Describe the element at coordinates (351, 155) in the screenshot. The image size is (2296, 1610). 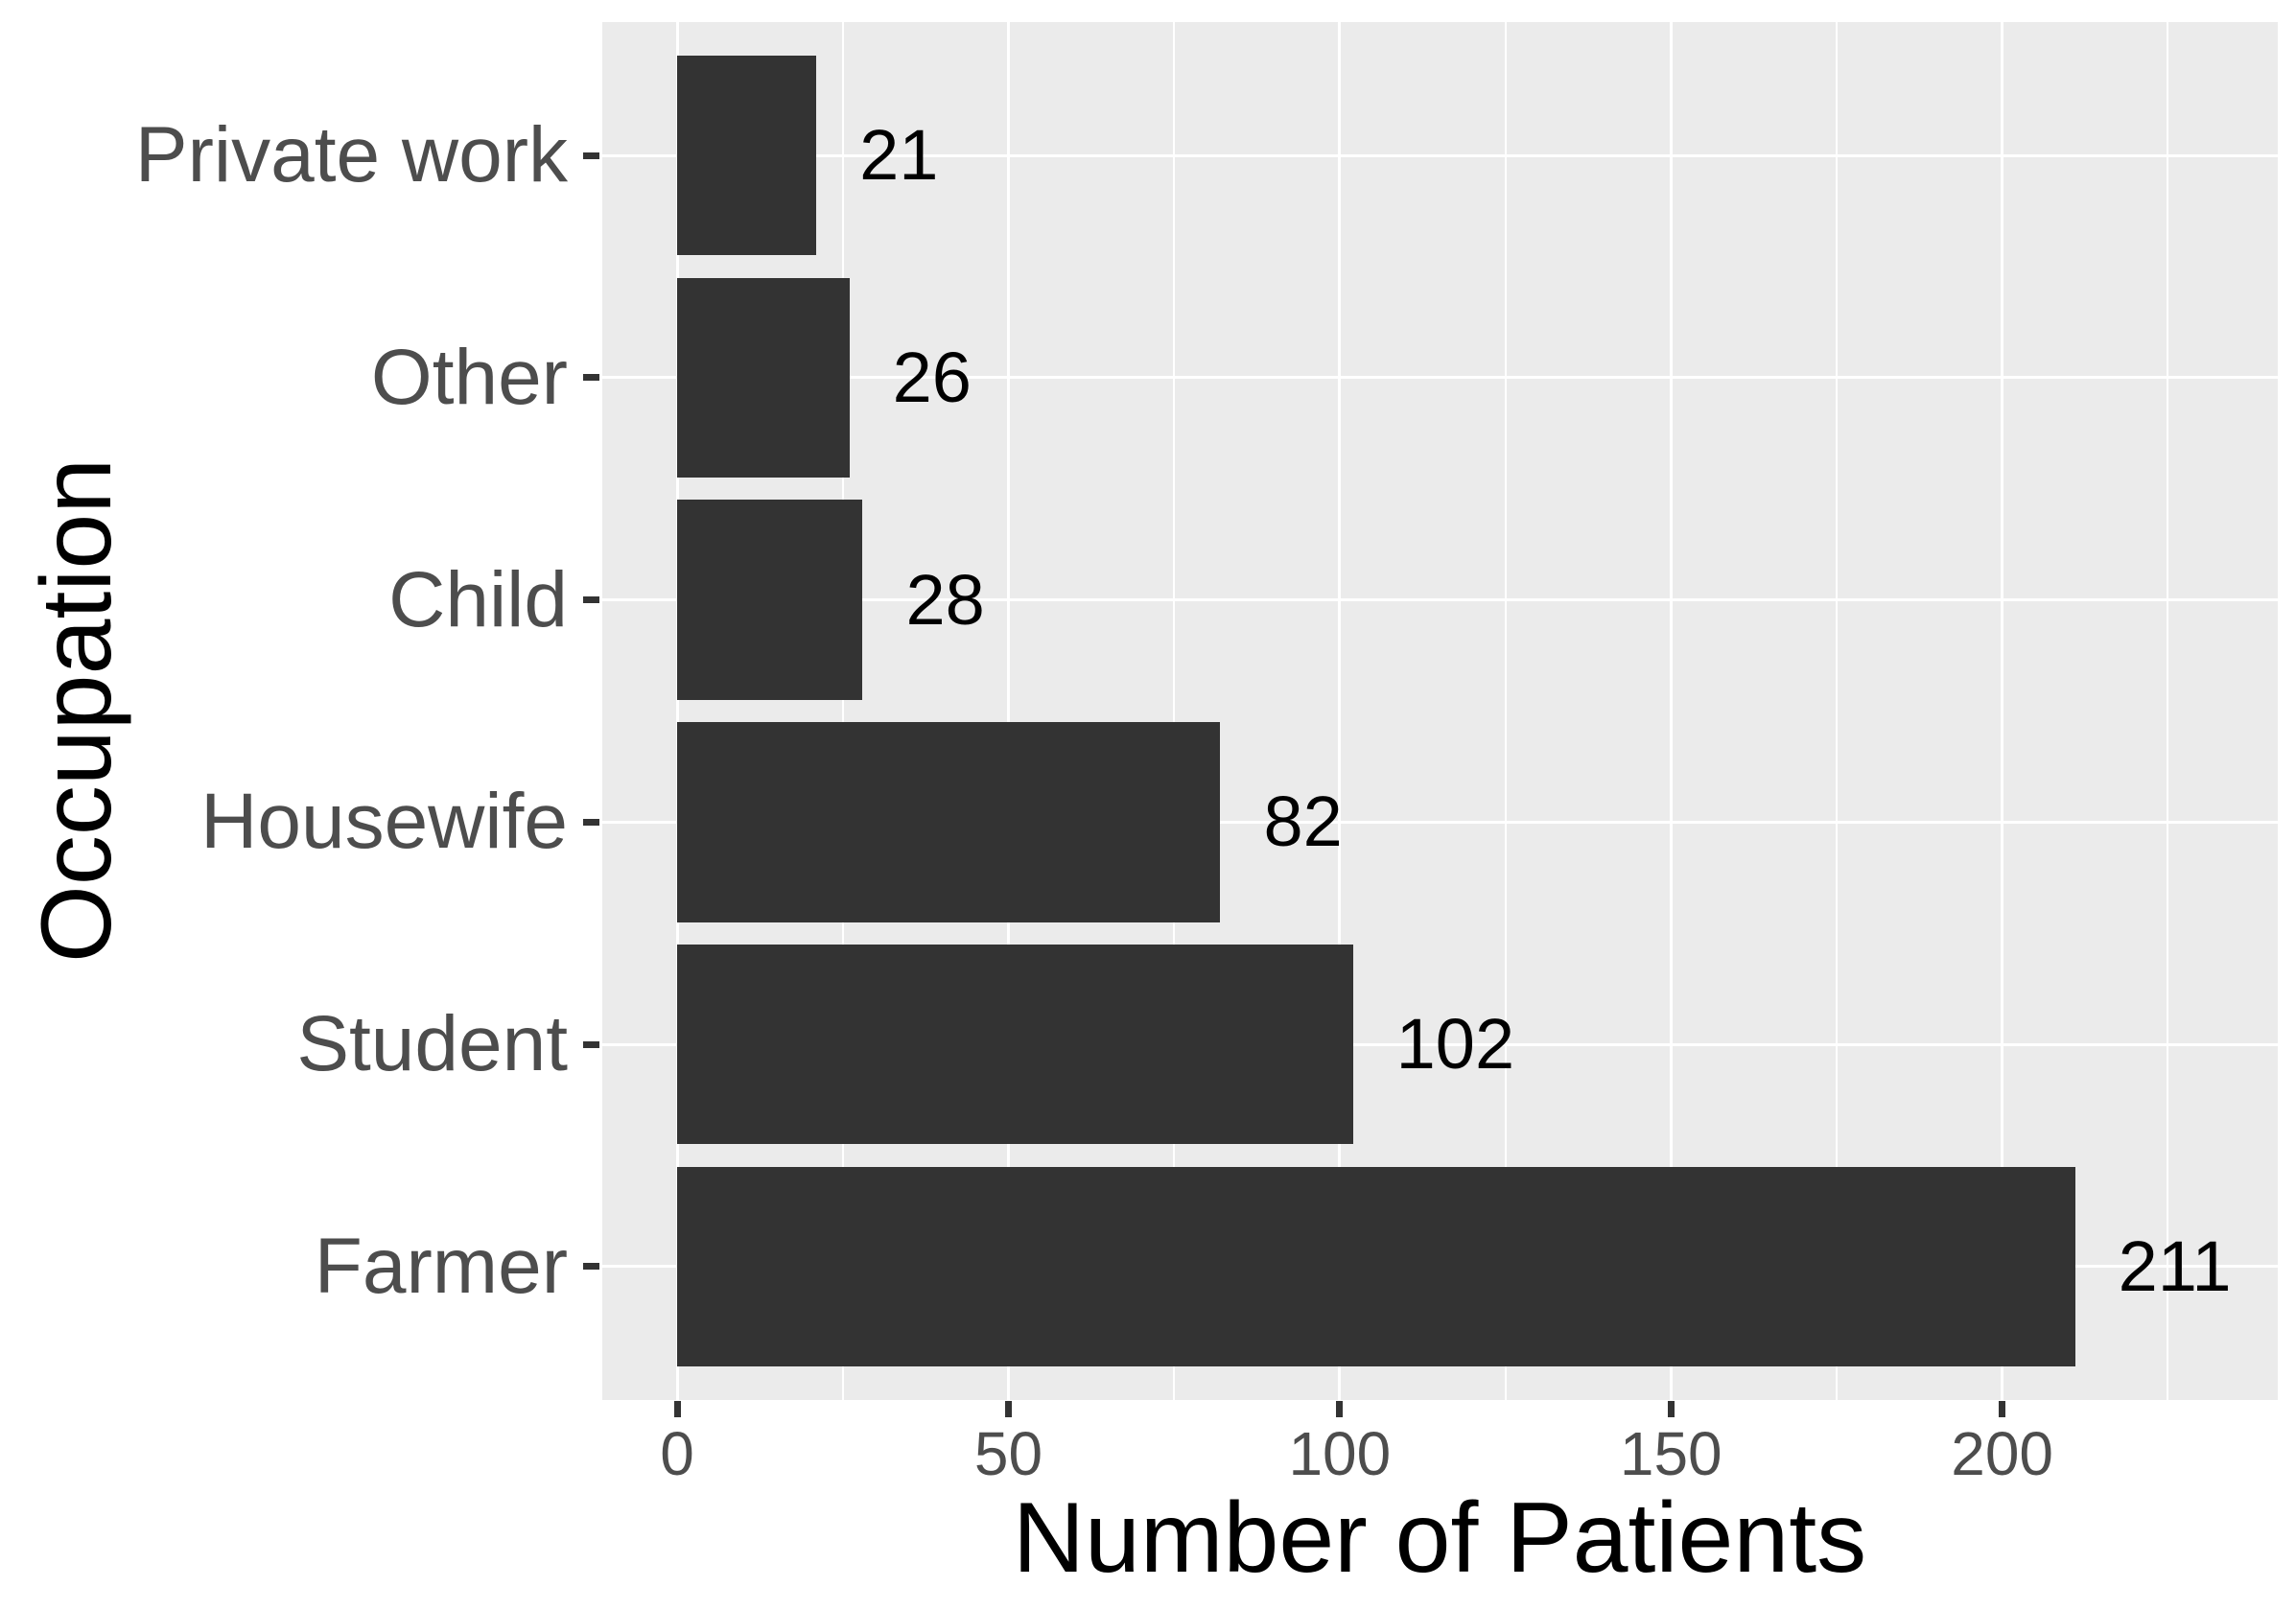
I see `y-tick-label: Private work` at that location.